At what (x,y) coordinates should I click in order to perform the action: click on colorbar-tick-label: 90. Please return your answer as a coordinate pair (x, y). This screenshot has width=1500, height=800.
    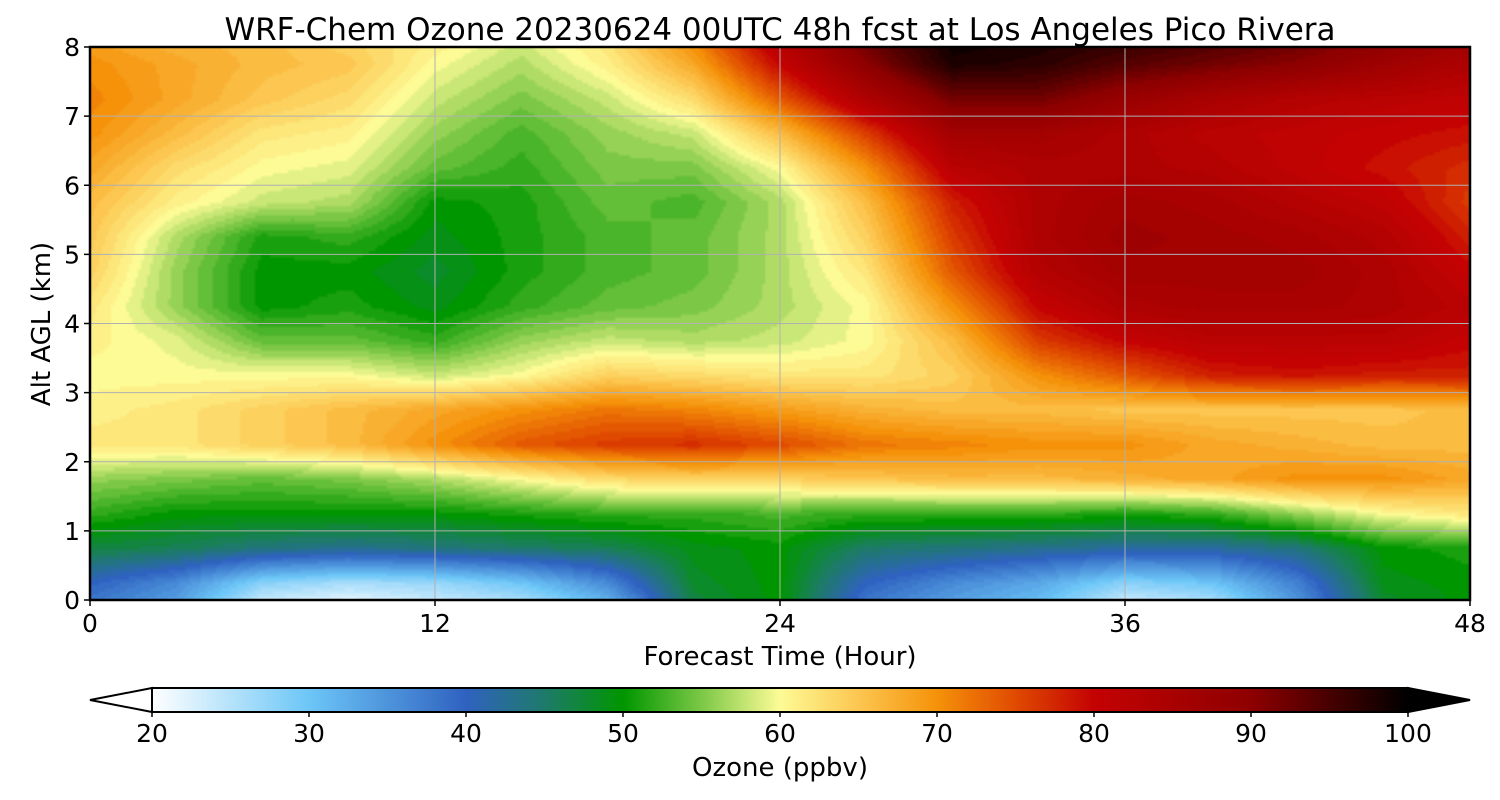
    Looking at the image, I should click on (1251, 733).